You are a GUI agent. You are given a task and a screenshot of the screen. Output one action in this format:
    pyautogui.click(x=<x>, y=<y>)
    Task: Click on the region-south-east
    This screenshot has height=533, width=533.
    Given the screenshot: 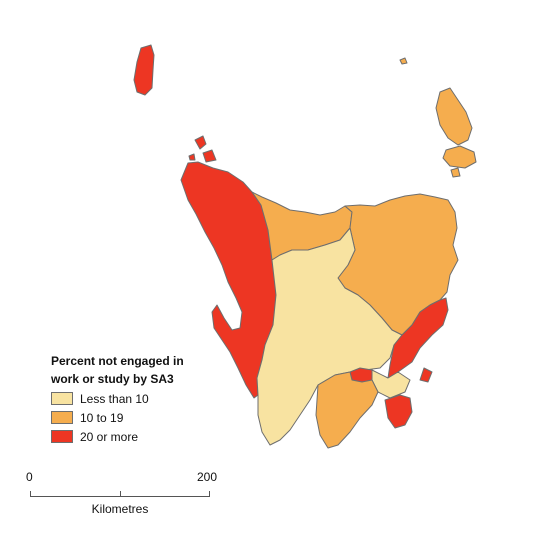 What is the action you would take?
    pyautogui.click(x=398, y=411)
    